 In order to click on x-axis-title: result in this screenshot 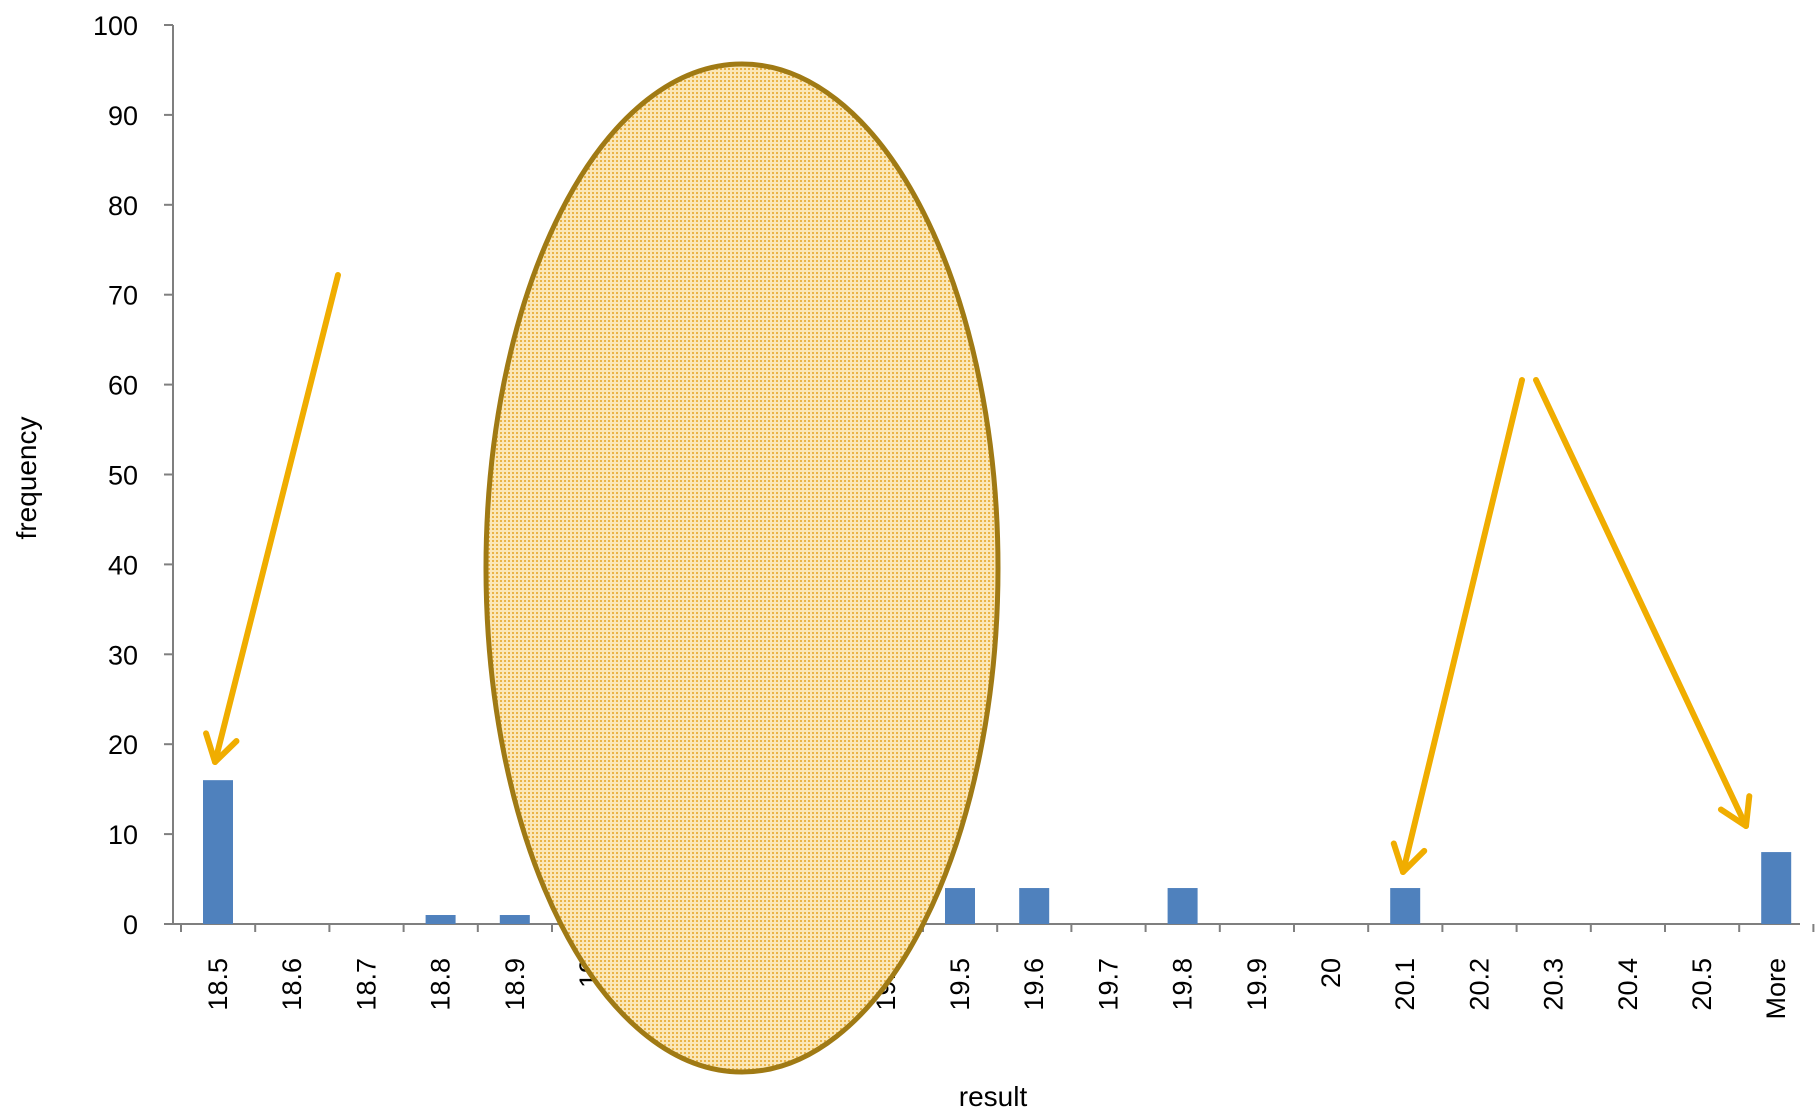, I will do `click(993, 1096)`.